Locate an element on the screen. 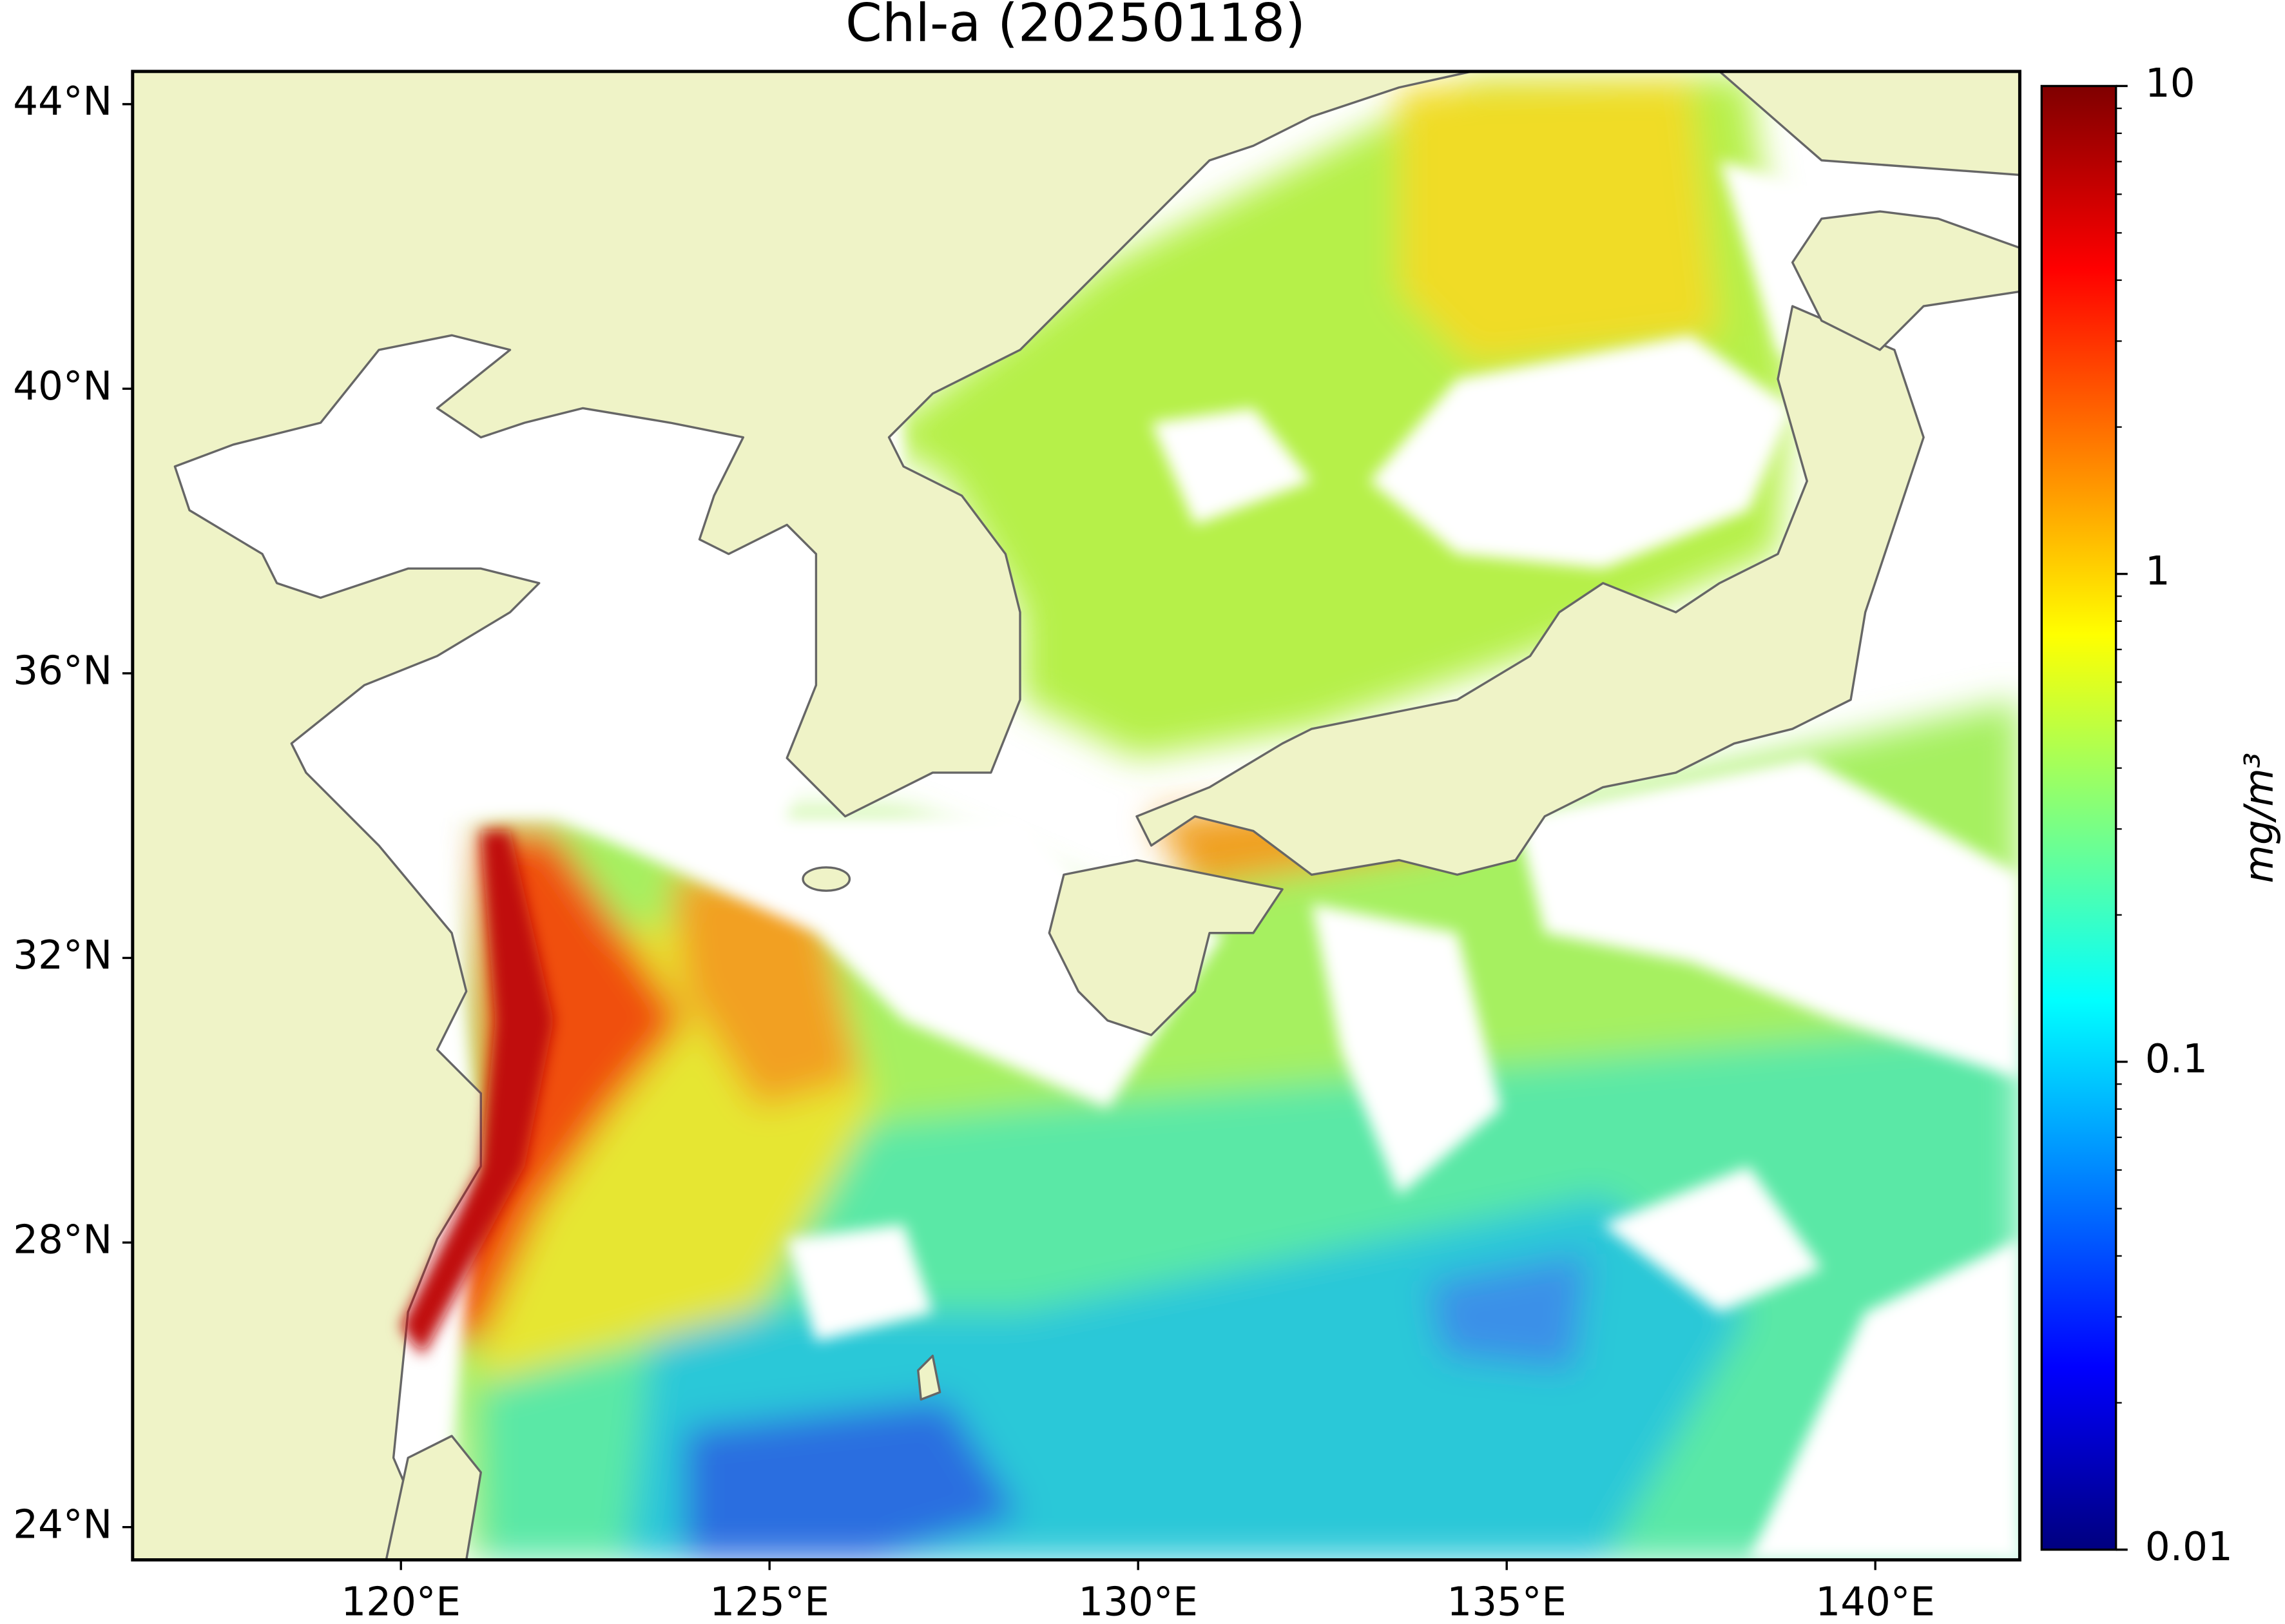 The width and height of the screenshot is (2285, 1624). x-tick-label: 135°E is located at coordinates (1507, 1601).